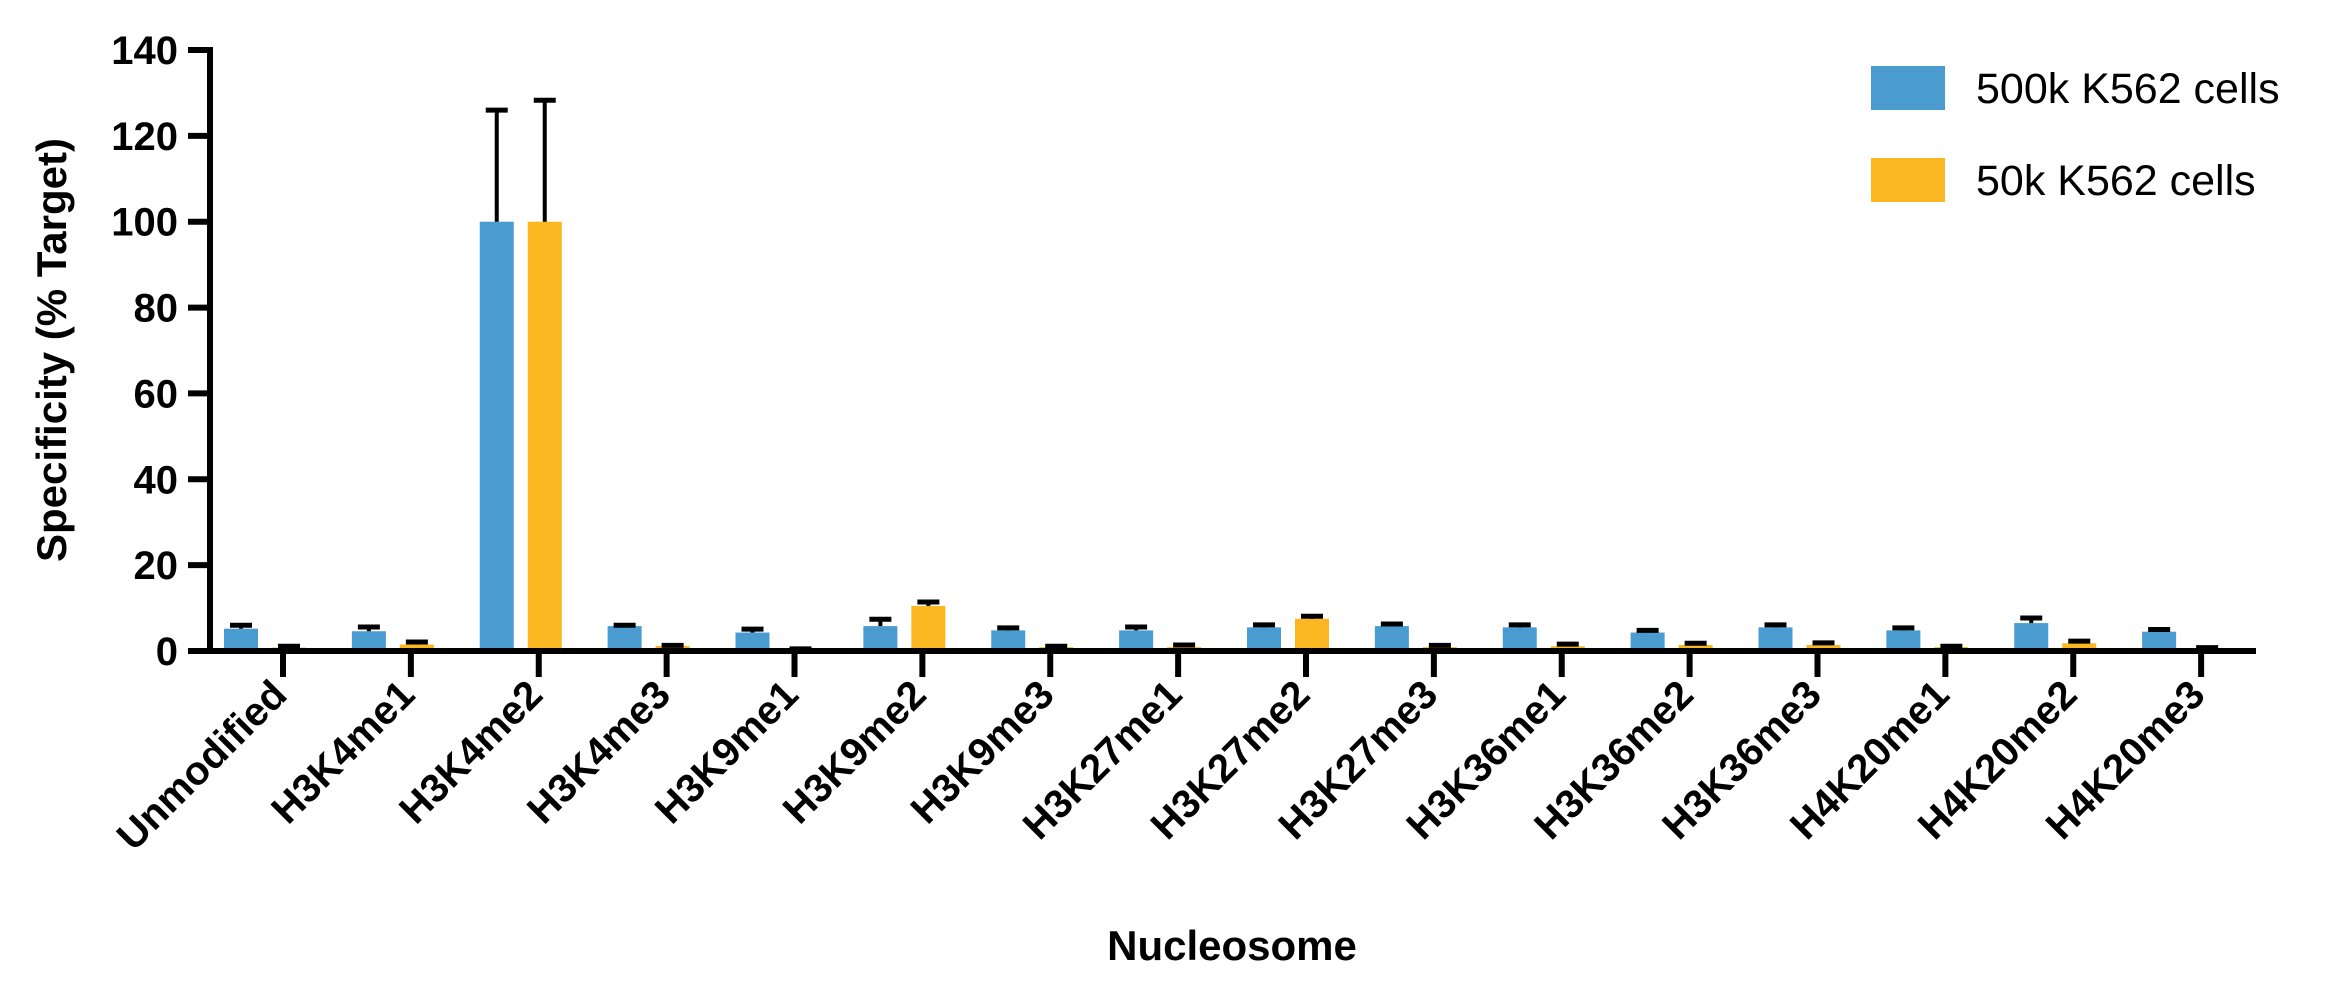  Describe the element at coordinates (1519, 639) in the screenshot. I see `bar-series1-h3k36me1` at that location.